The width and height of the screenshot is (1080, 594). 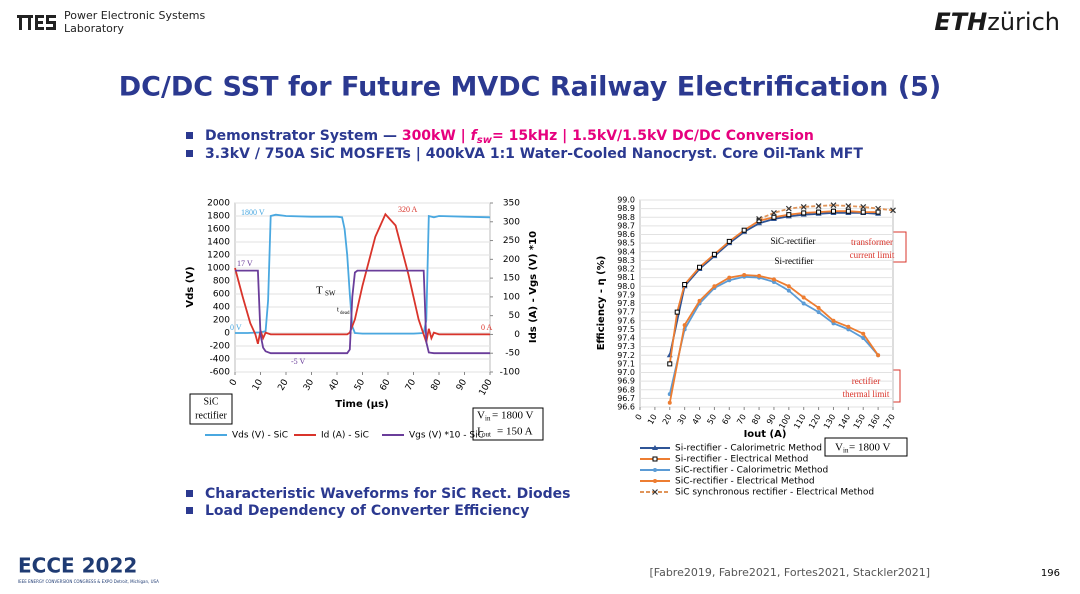 What do you see at coordinates (309, 385) in the screenshot?
I see `x-tick-label: 30` at bounding box center [309, 385].